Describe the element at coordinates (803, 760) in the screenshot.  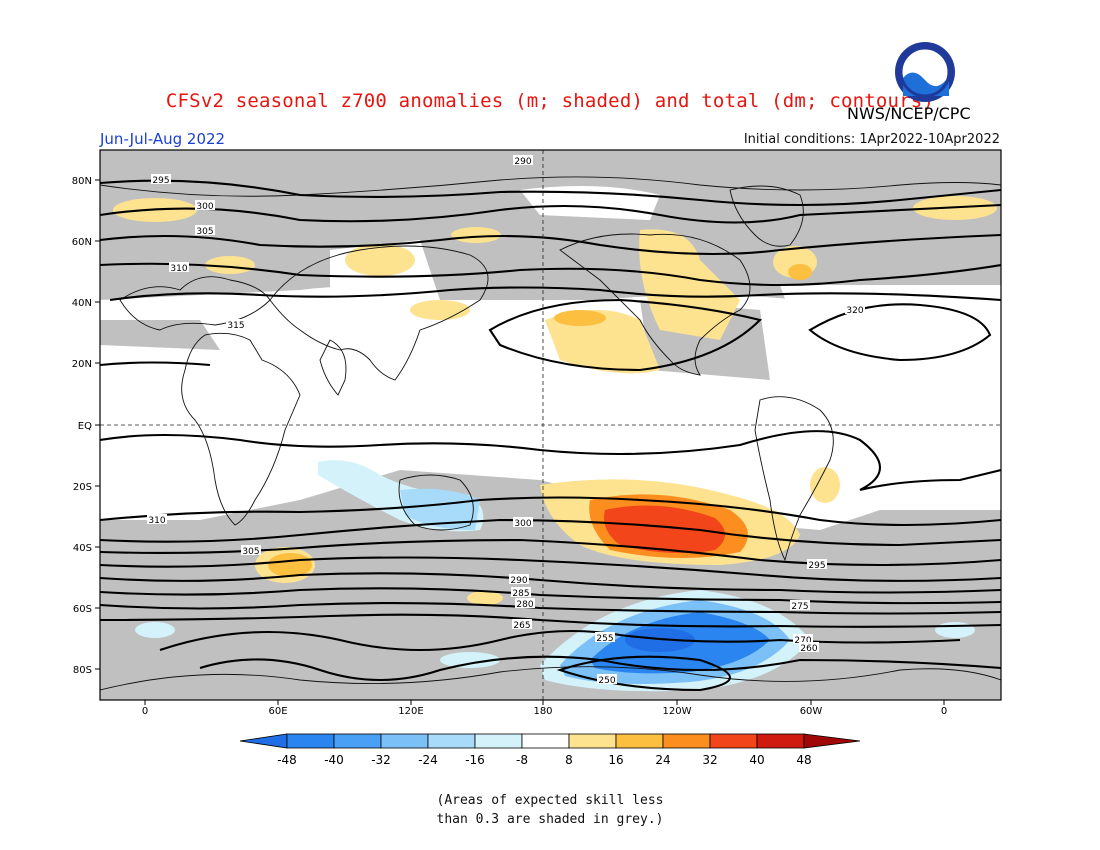
I see `colorbar-tick: 48` at that location.